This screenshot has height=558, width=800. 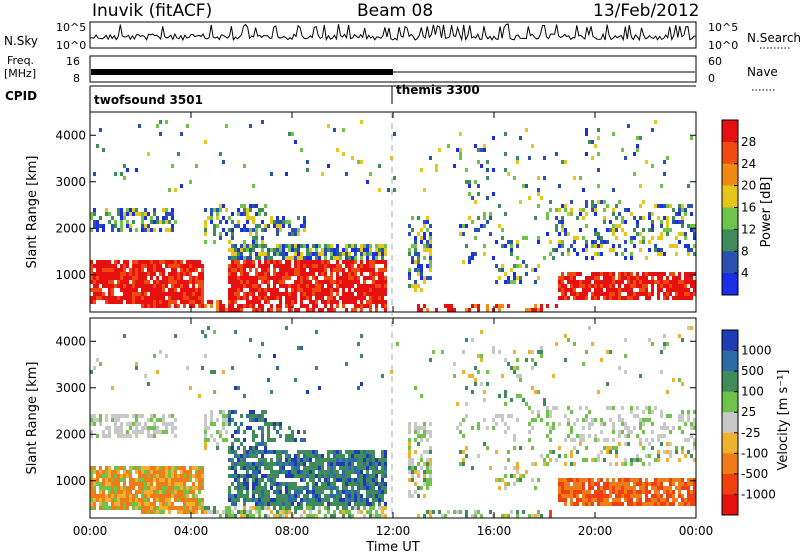 I want to click on freq-strip-frame, so click(x=393, y=69).